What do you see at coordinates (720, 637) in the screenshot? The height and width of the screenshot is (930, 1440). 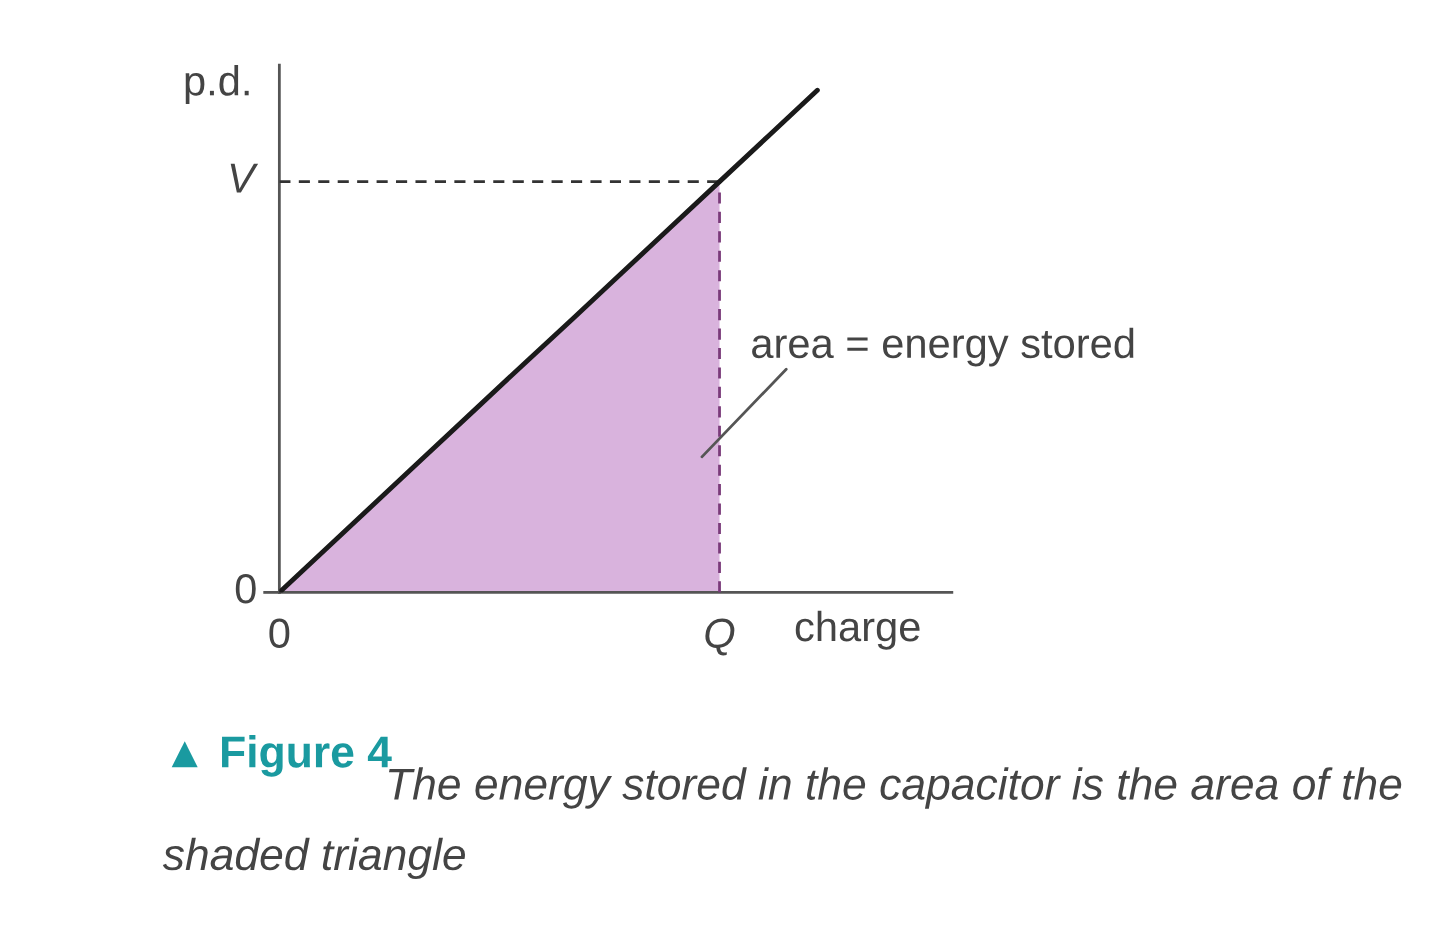 I see `x-tick-label: Q` at bounding box center [720, 637].